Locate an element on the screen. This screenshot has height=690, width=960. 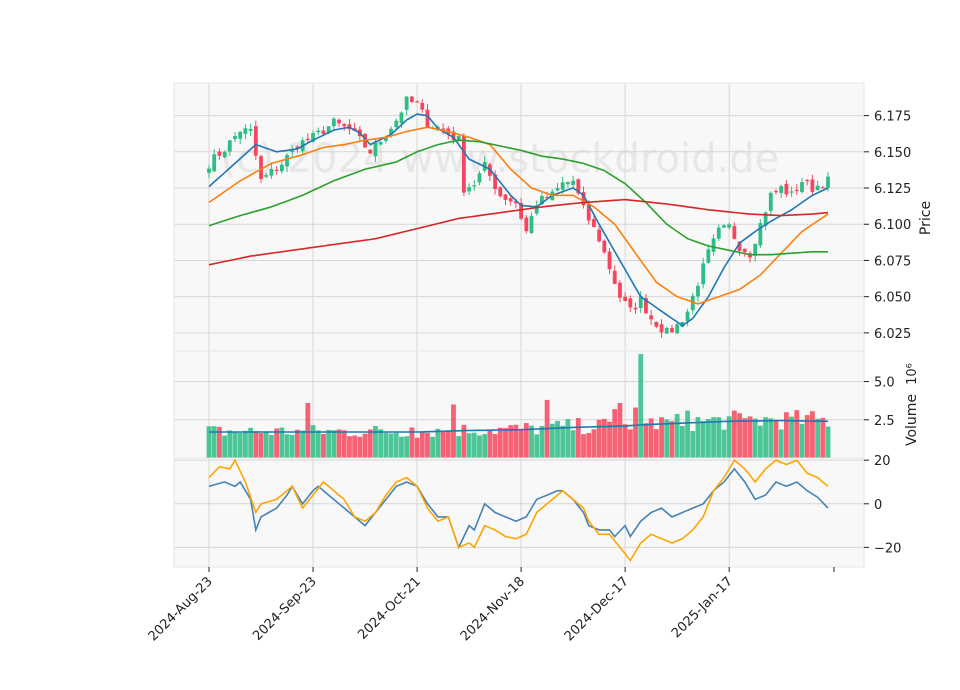
oscillator-line is located at coordinates (518, 510).